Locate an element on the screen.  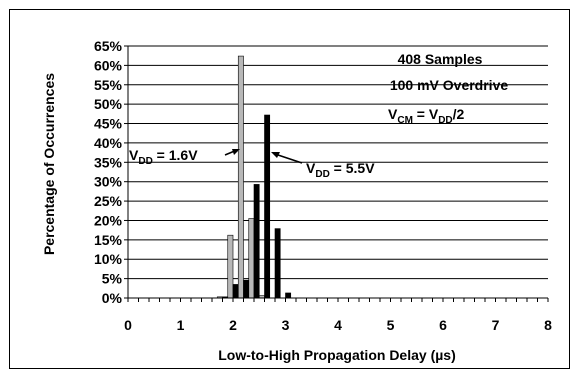
arrowhead-vdd-low is located at coordinates (236, 152).